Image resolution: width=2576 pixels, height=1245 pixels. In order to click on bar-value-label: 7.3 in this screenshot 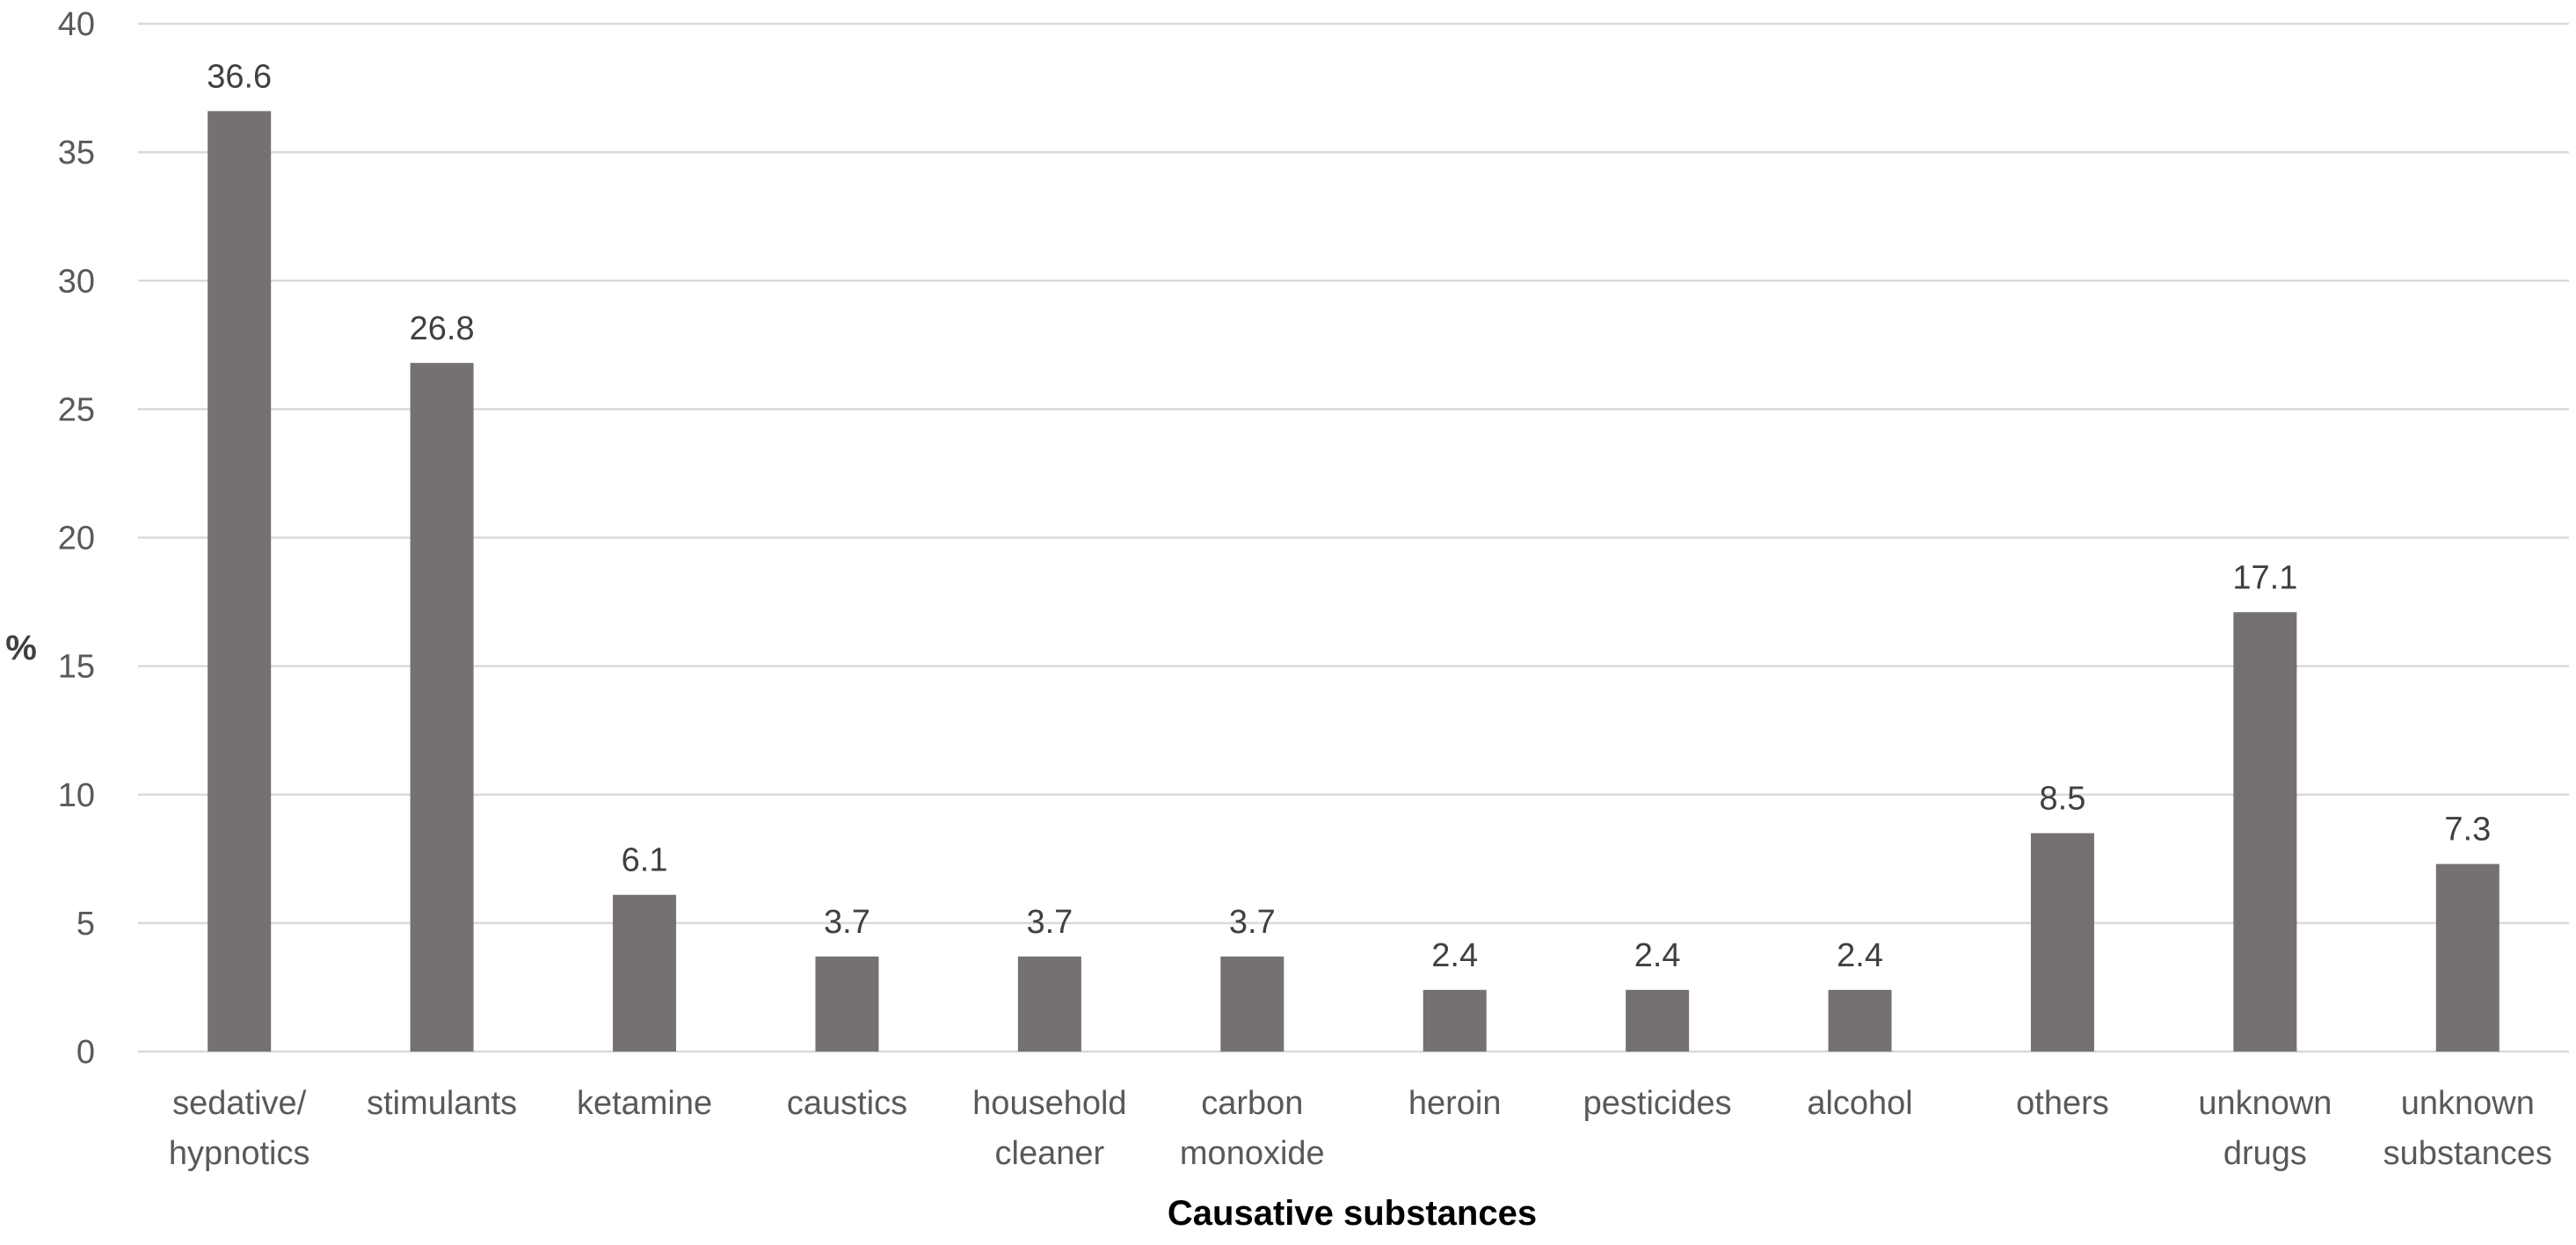, I will do `click(2467, 830)`.